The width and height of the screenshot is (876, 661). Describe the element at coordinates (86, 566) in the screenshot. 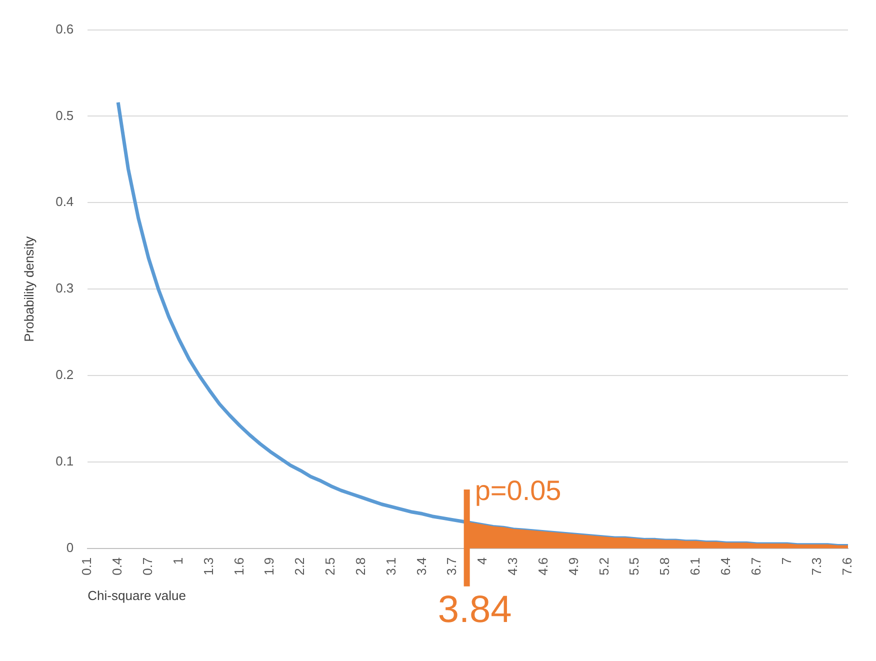

I see `x-tick-label: 0.1` at that location.